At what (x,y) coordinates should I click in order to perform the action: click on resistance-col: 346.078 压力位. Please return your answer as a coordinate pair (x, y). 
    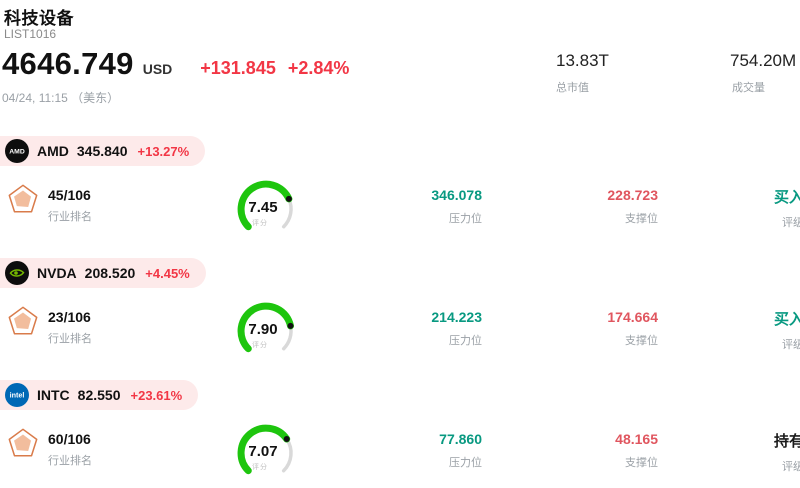
    Looking at the image, I should click on (427, 206).